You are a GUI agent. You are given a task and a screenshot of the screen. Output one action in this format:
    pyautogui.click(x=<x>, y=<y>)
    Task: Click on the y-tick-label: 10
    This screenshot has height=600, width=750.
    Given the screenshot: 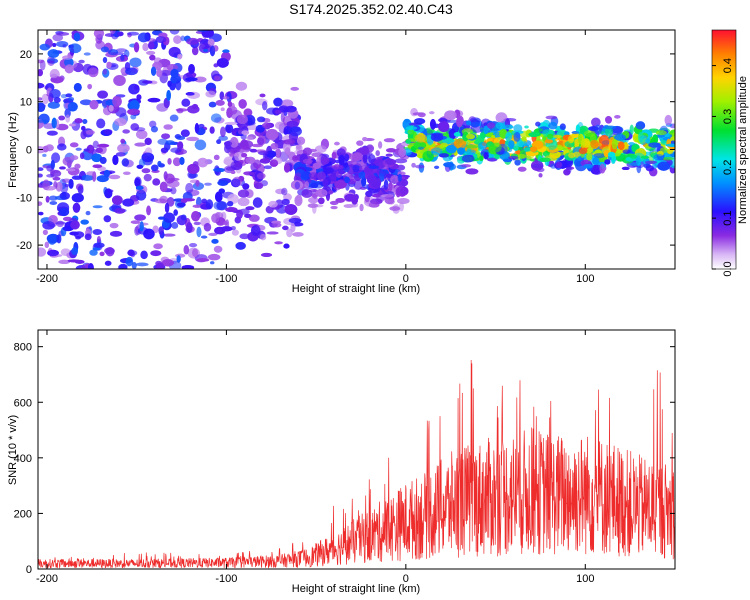 What is the action you would take?
    pyautogui.click(x=26, y=103)
    